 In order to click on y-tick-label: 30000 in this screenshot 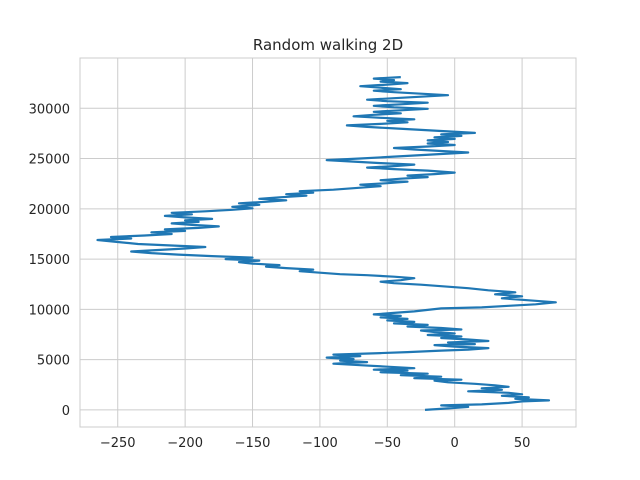, I will do `click(49, 109)`.